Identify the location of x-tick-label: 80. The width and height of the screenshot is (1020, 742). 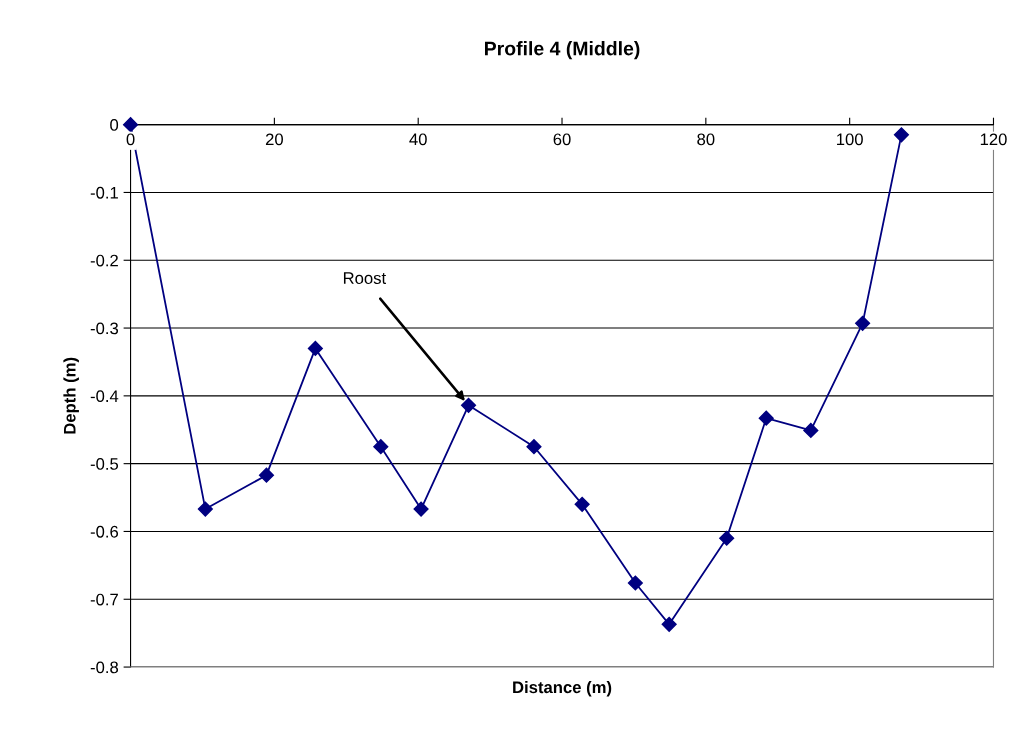
(706, 139).